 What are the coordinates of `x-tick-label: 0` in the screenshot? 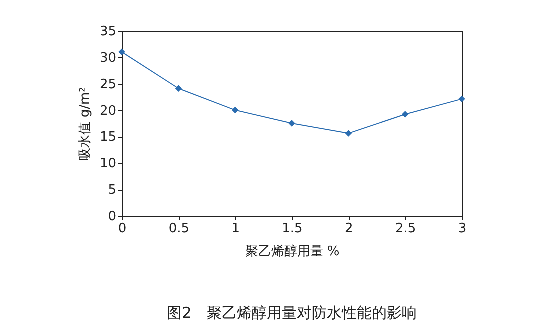 It's located at (122, 229).